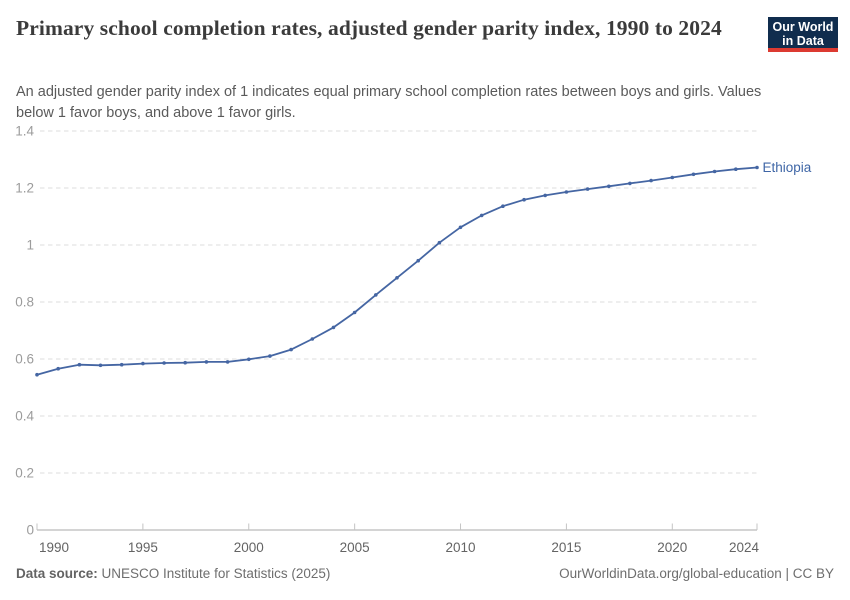 The width and height of the screenshot is (850, 600). I want to click on y-axis-tick-label: 0.6, so click(24, 359).